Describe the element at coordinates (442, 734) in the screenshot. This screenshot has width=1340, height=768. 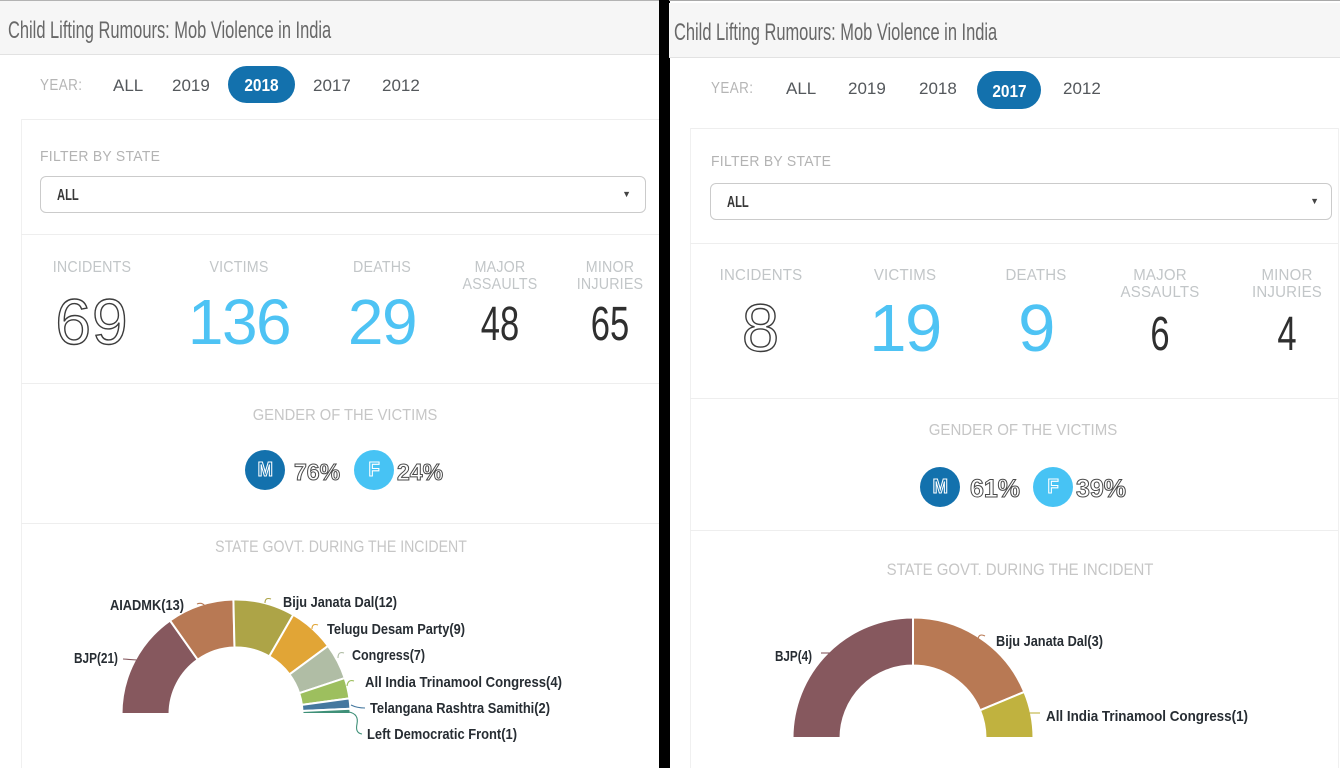
I see `svg-text: Left Democratic Front(1)` at that location.